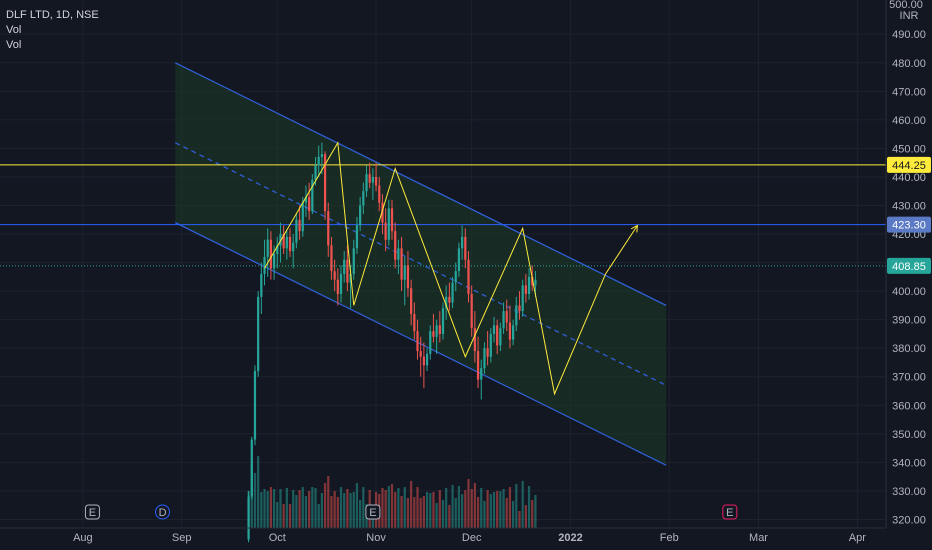 This screenshot has width=932, height=550. What do you see at coordinates (909, 435) in the screenshot?
I see `price-tick-label: 350.00` at bounding box center [909, 435].